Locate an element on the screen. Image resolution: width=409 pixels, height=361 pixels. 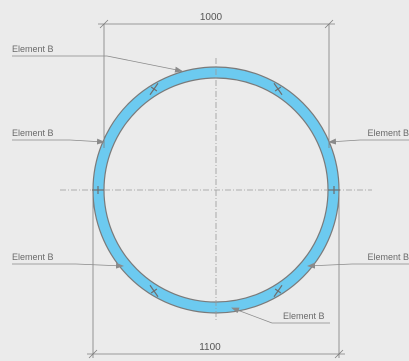
callout-mid-right-label: Element B is located at coordinates (388, 133).